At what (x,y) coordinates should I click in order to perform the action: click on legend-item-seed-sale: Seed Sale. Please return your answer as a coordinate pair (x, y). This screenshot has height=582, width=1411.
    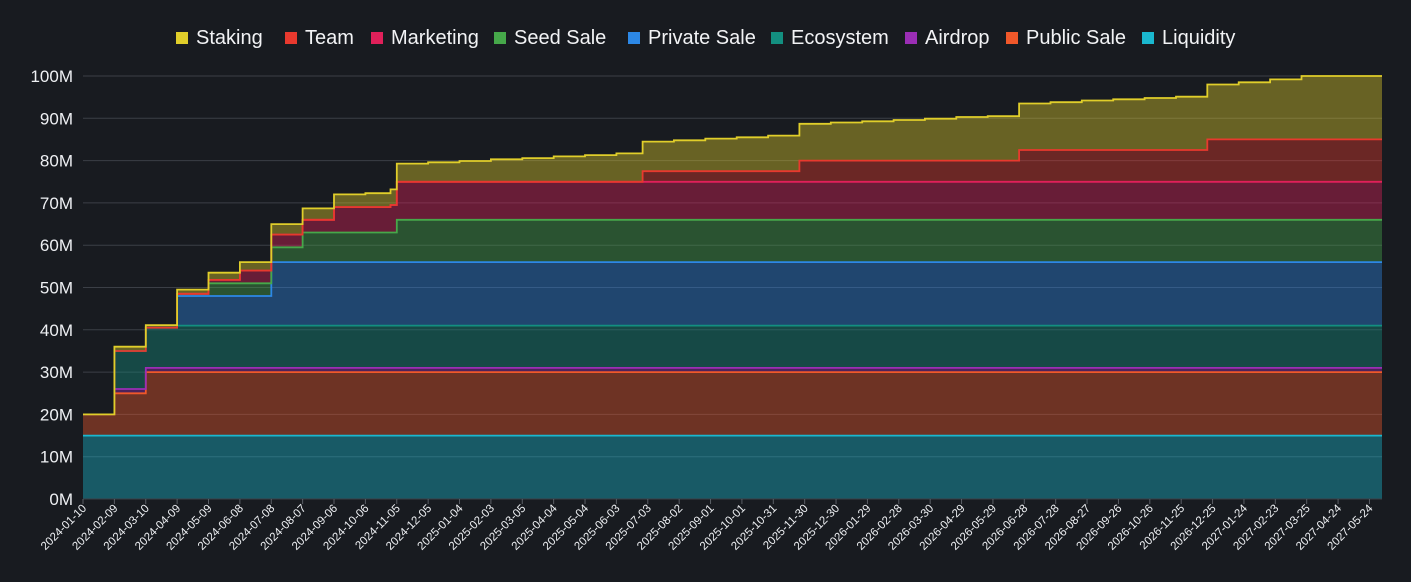
    Looking at the image, I should click on (550, 38).